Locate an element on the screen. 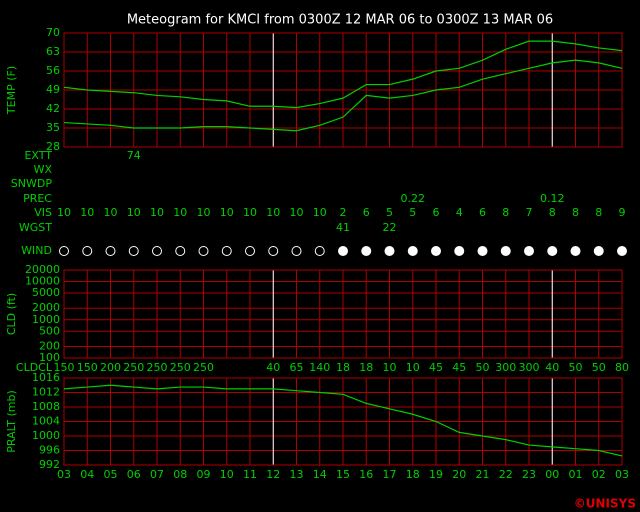 The height and width of the screenshot is (512, 640). y-tick-label: 20000 is located at coordinates (42, 269).